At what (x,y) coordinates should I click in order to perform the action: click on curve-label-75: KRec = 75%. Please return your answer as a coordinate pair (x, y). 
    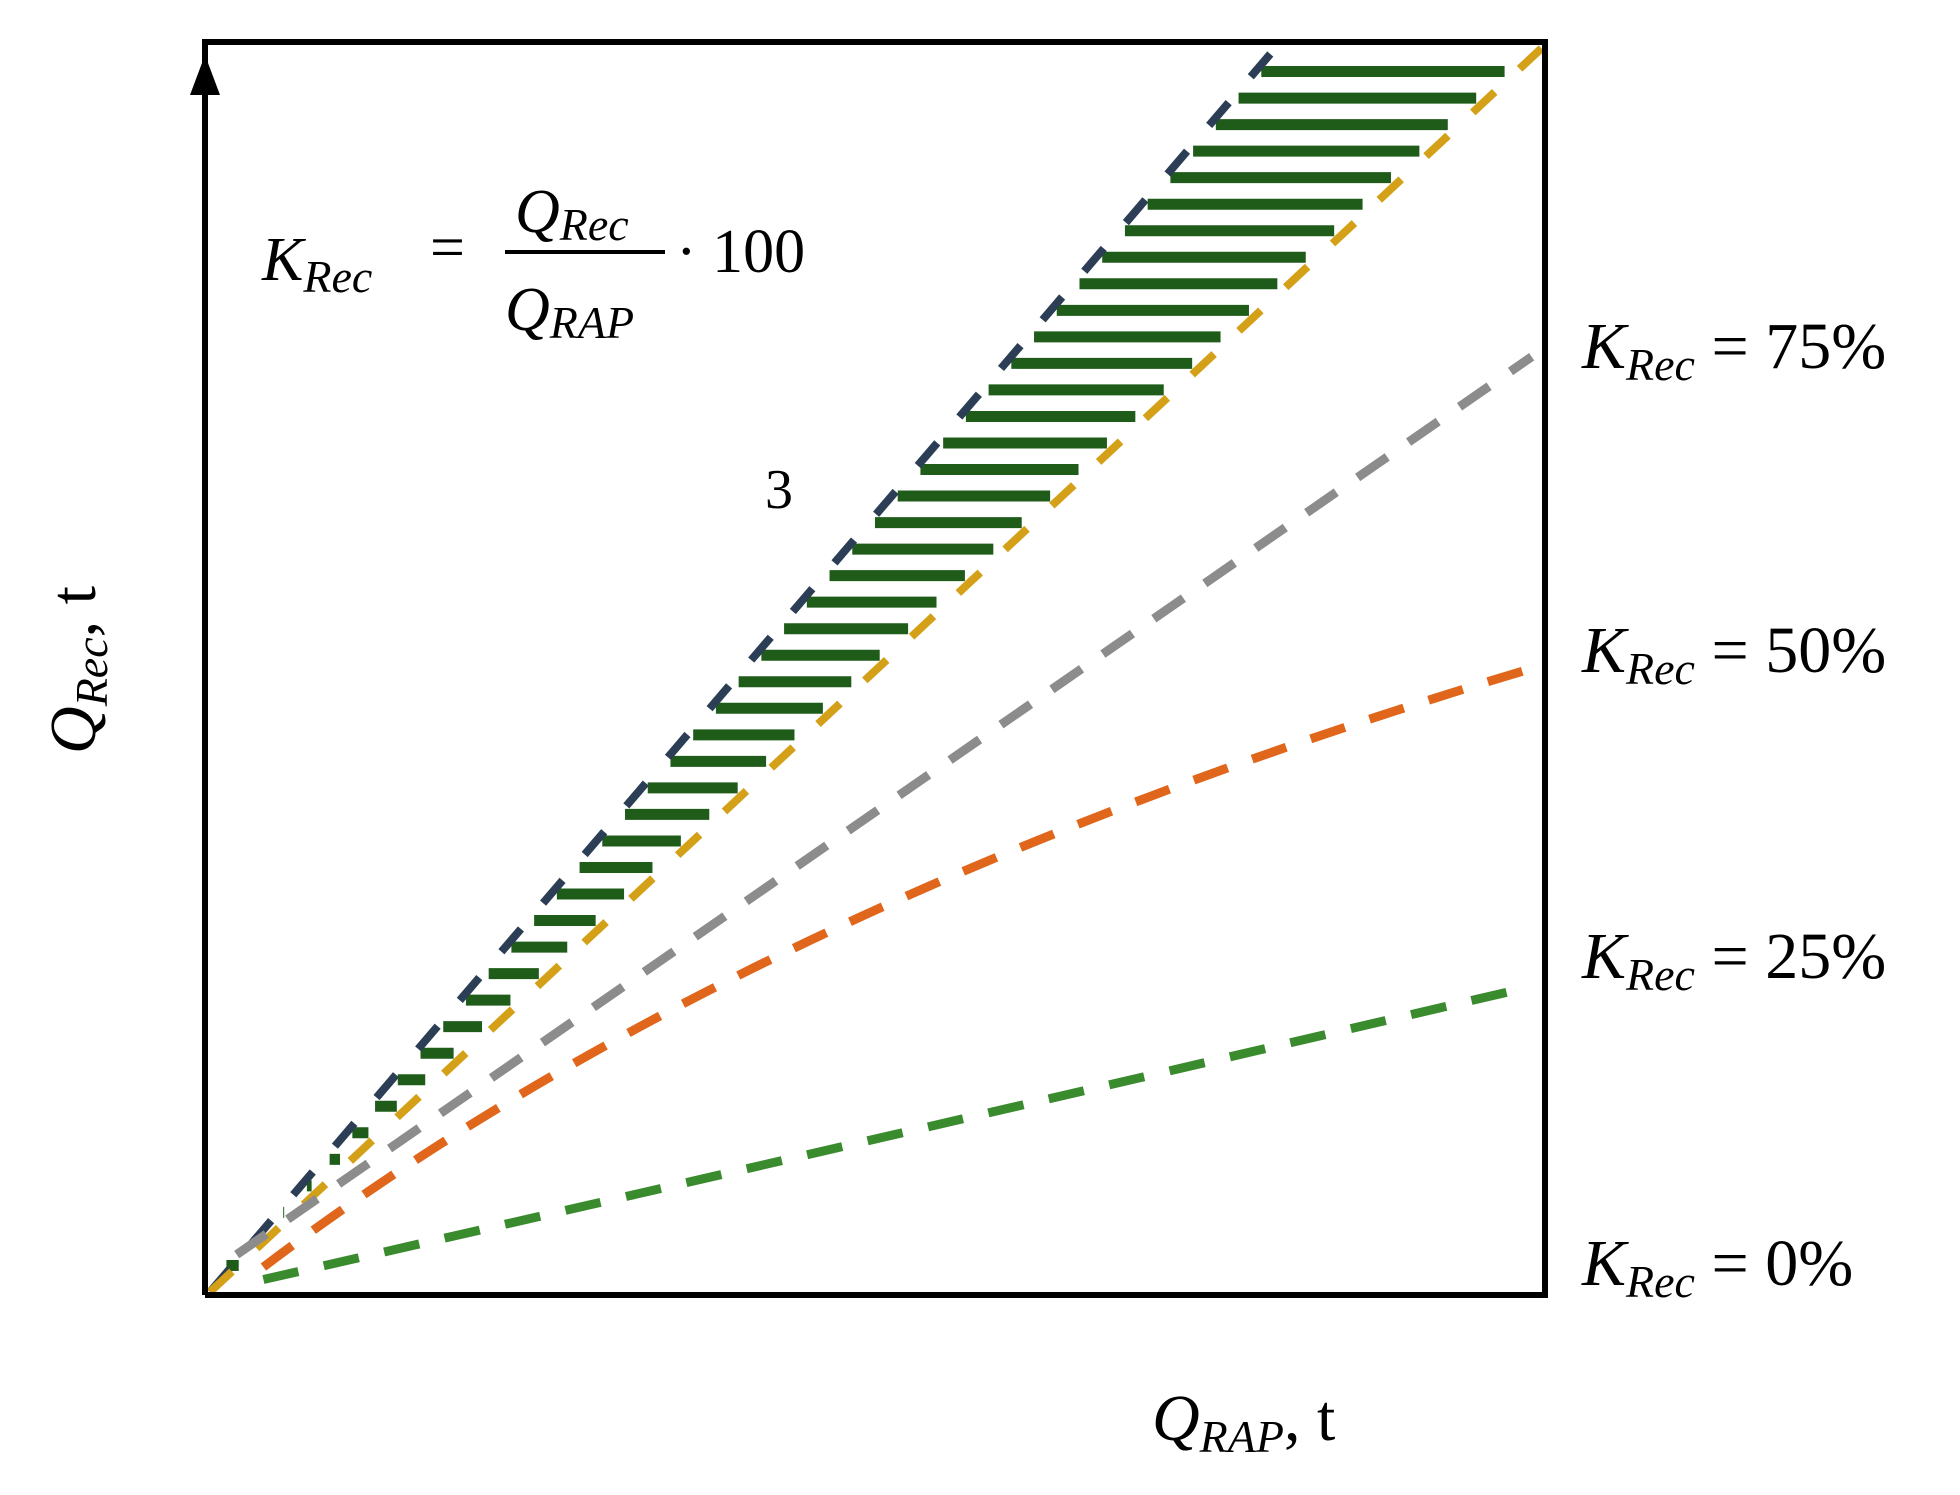
    Looking at the image, I should click on (1733, 350).